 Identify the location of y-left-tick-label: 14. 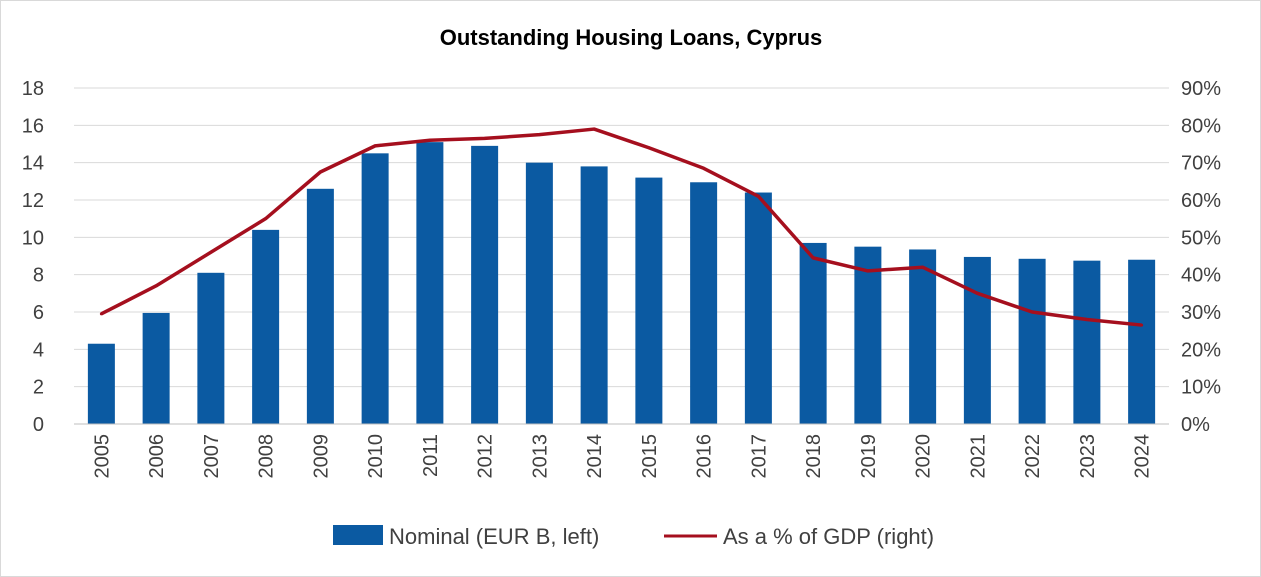
(33, 164).